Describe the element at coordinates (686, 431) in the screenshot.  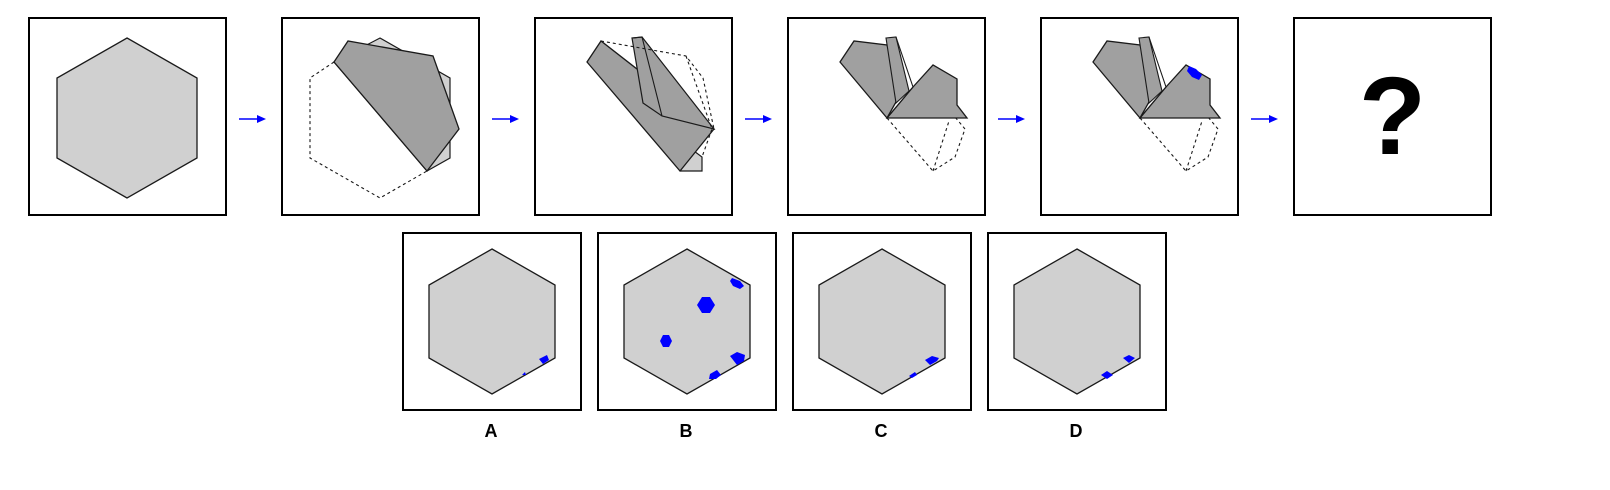
I see `option-b-label: B` at that location.